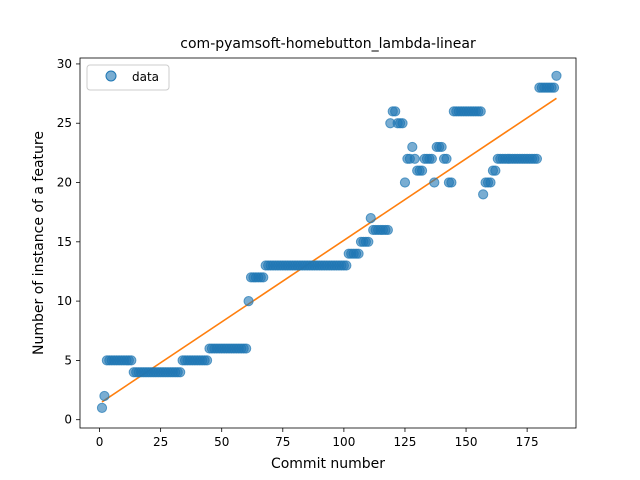  I want to click on legend-label: data, so click(145, 77).